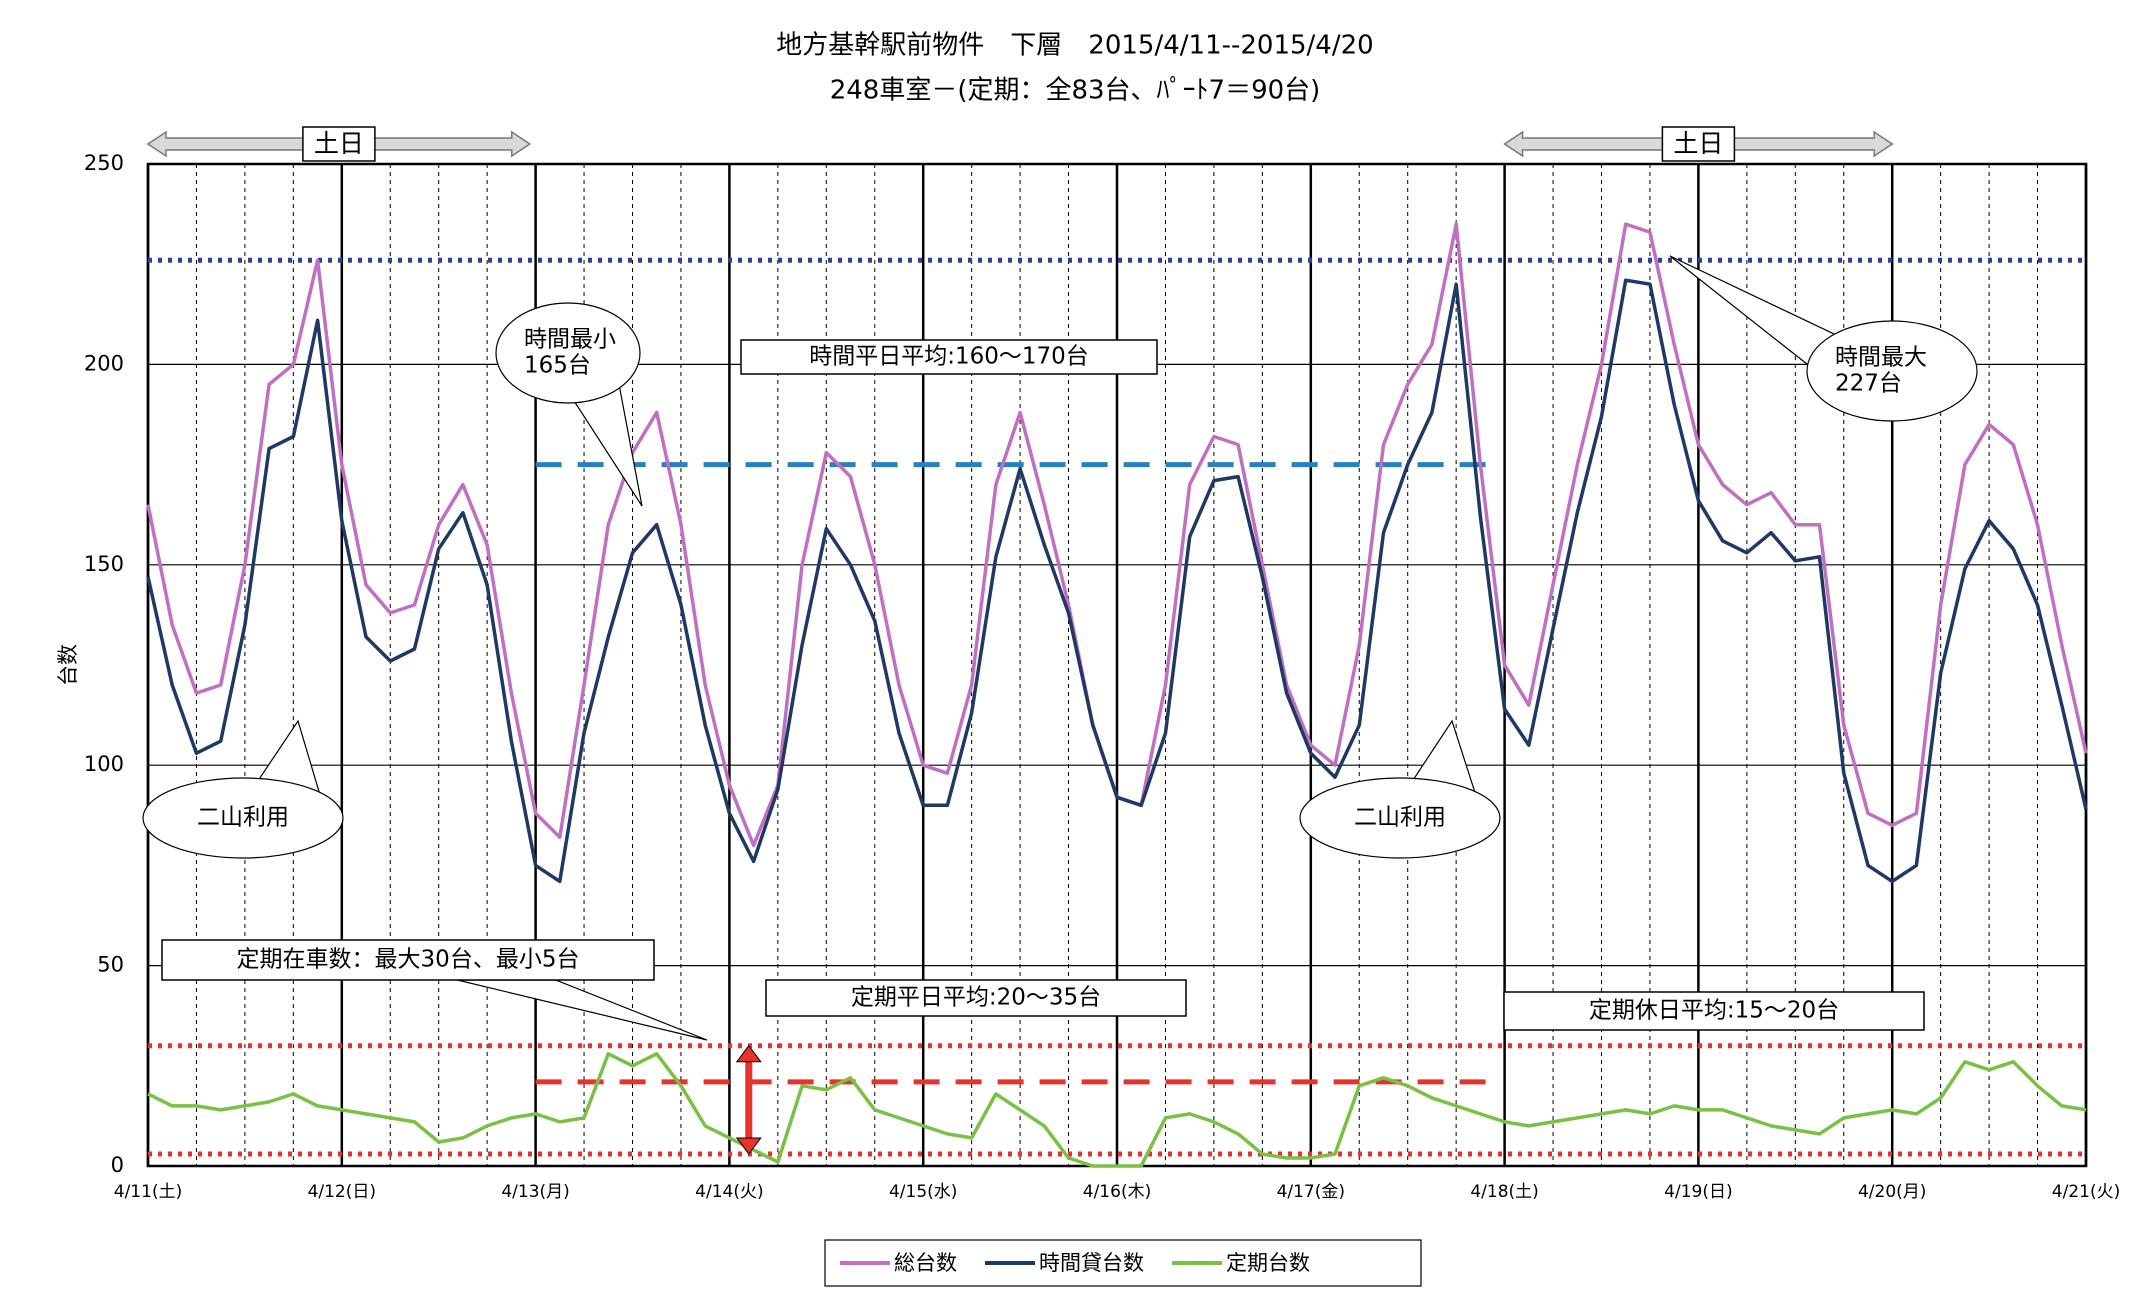 This screenshot has width=2149, height=1304. I want to click on legend-frame, so click(1123, 1263).